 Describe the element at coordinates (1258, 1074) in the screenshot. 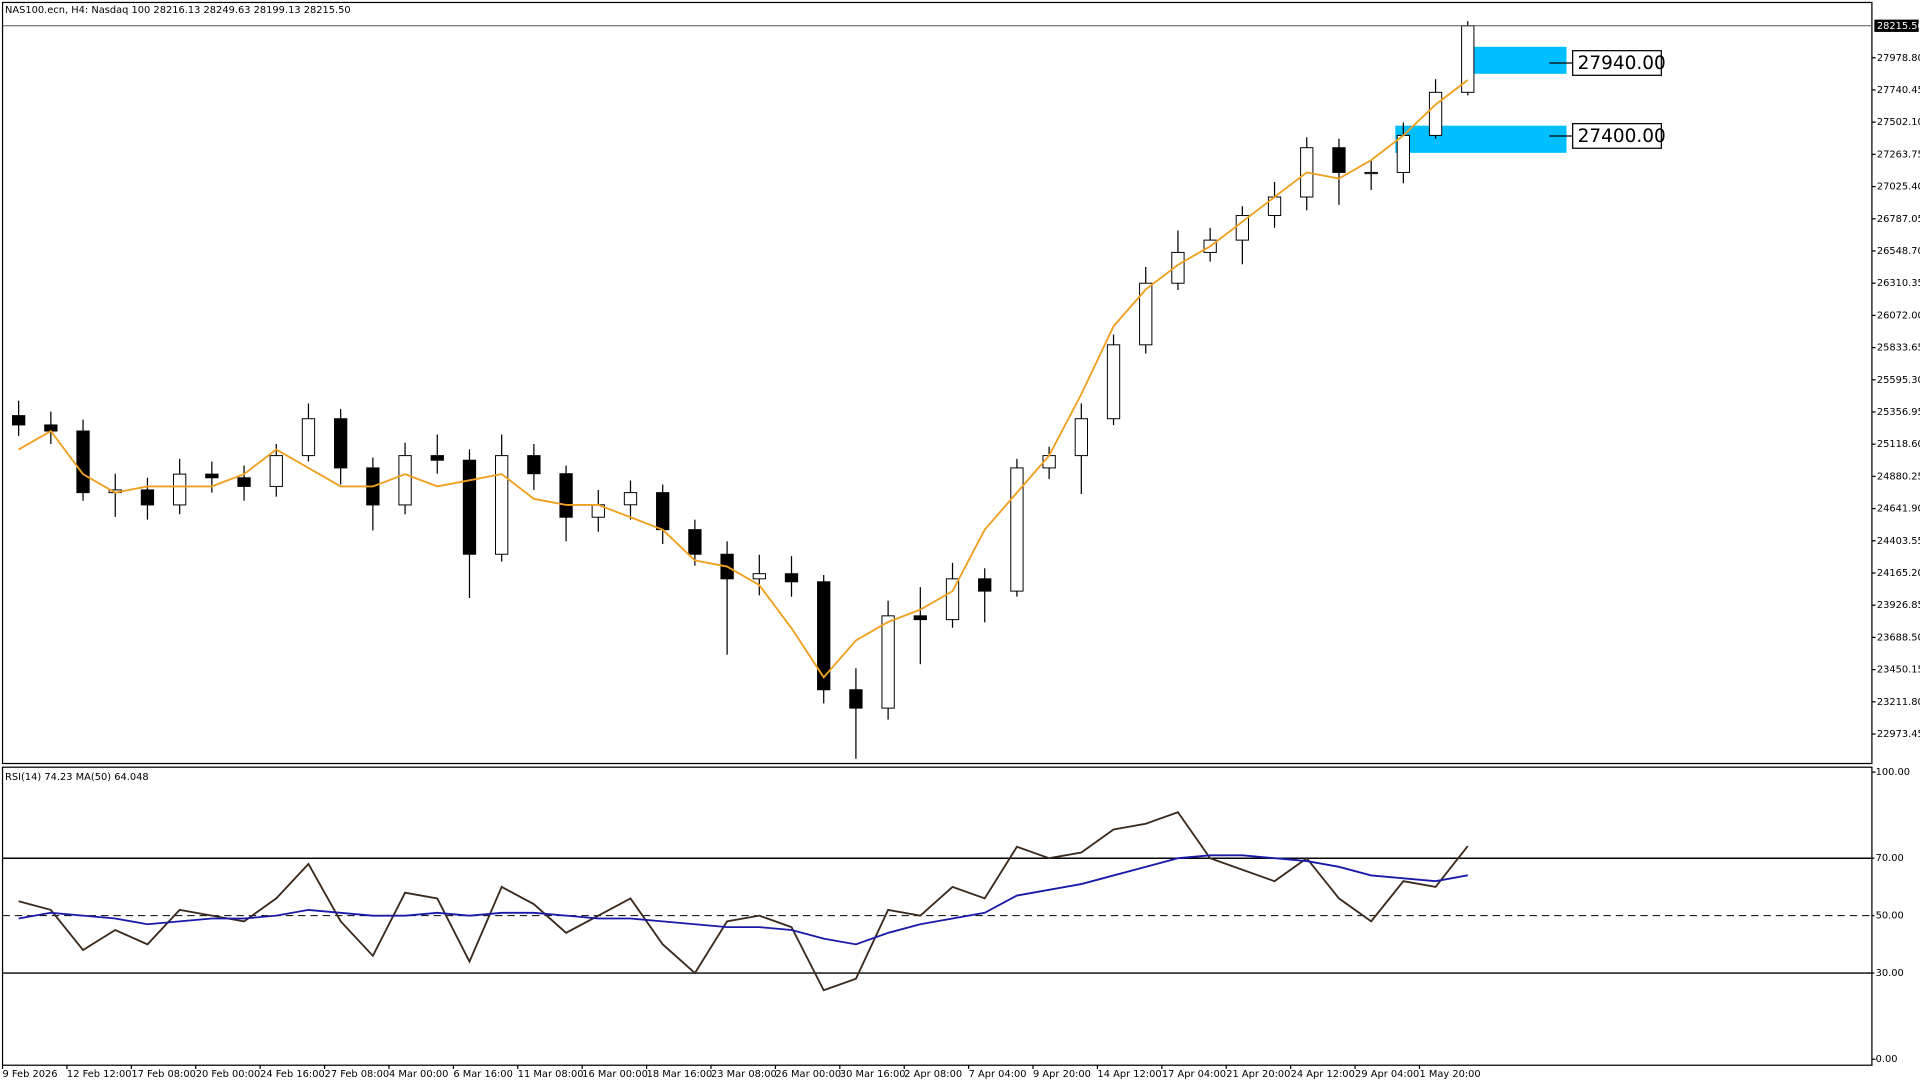

I see `x-tick-label: 21 Apr 20:00` at that location.